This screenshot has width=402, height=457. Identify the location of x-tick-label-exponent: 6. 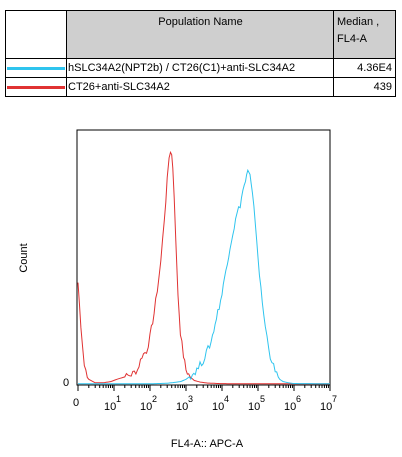
(298, 399).